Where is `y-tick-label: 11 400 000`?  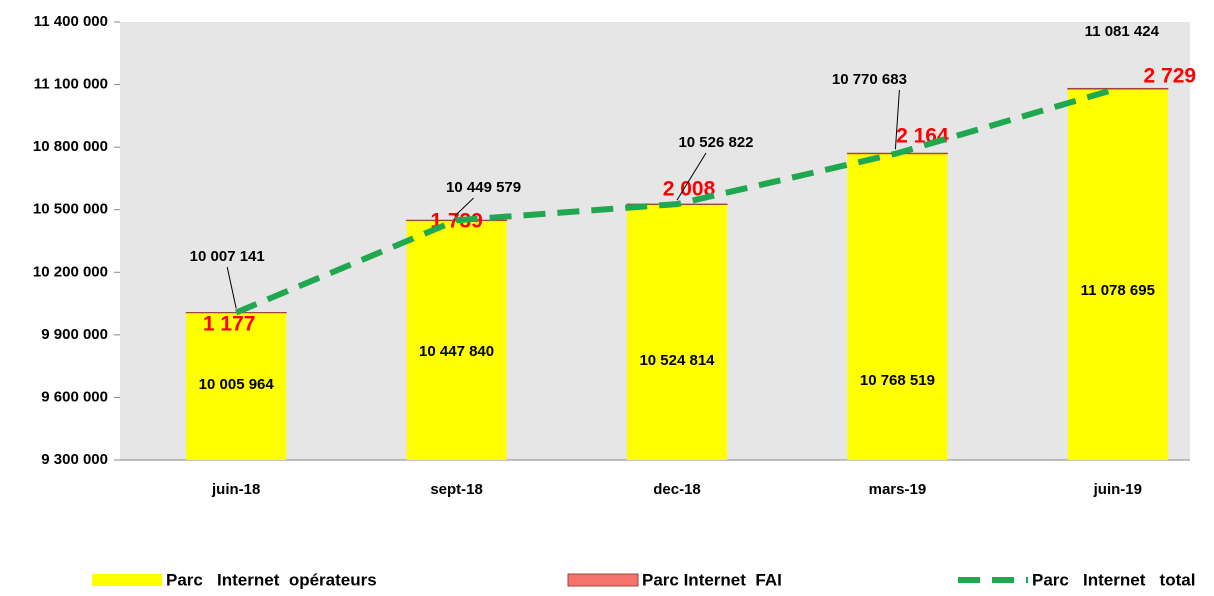
y-tick-label: 11 400 000 is located at coordinates (71, 21).